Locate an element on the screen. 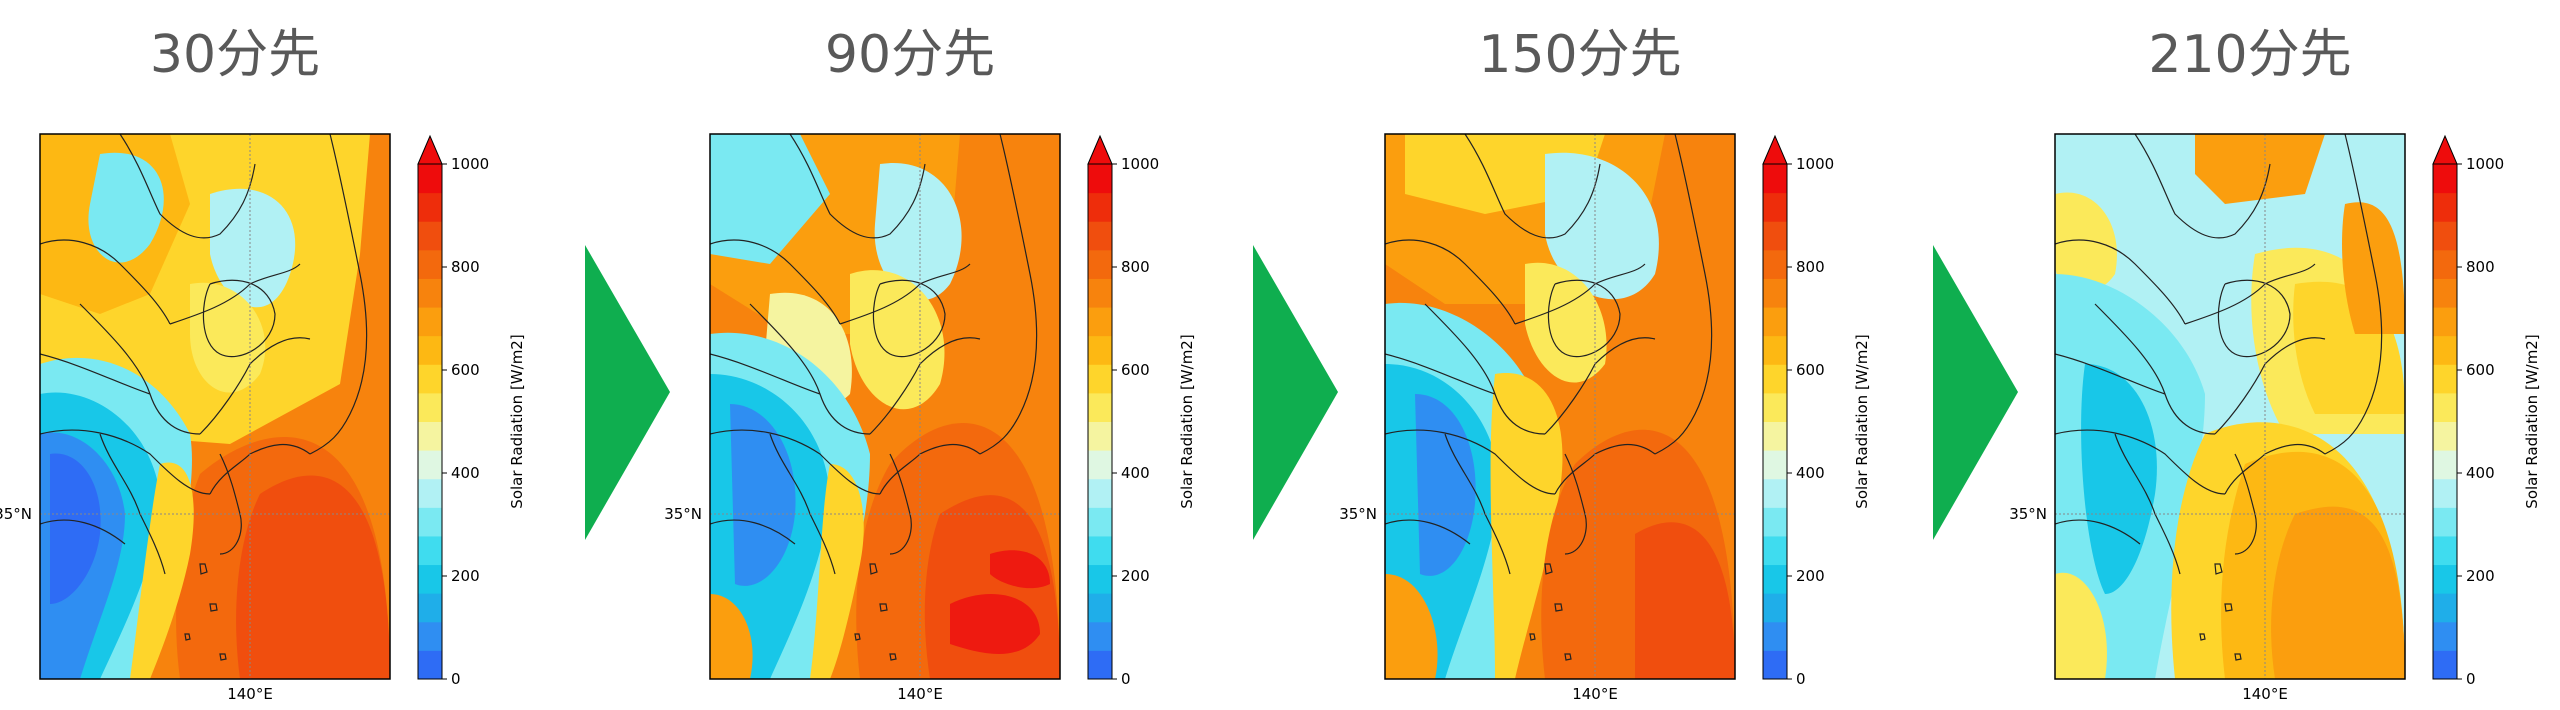 This screenshot has width=2560, height=710. panel-title-1: 30分先 is located at coordinates (235, 55).